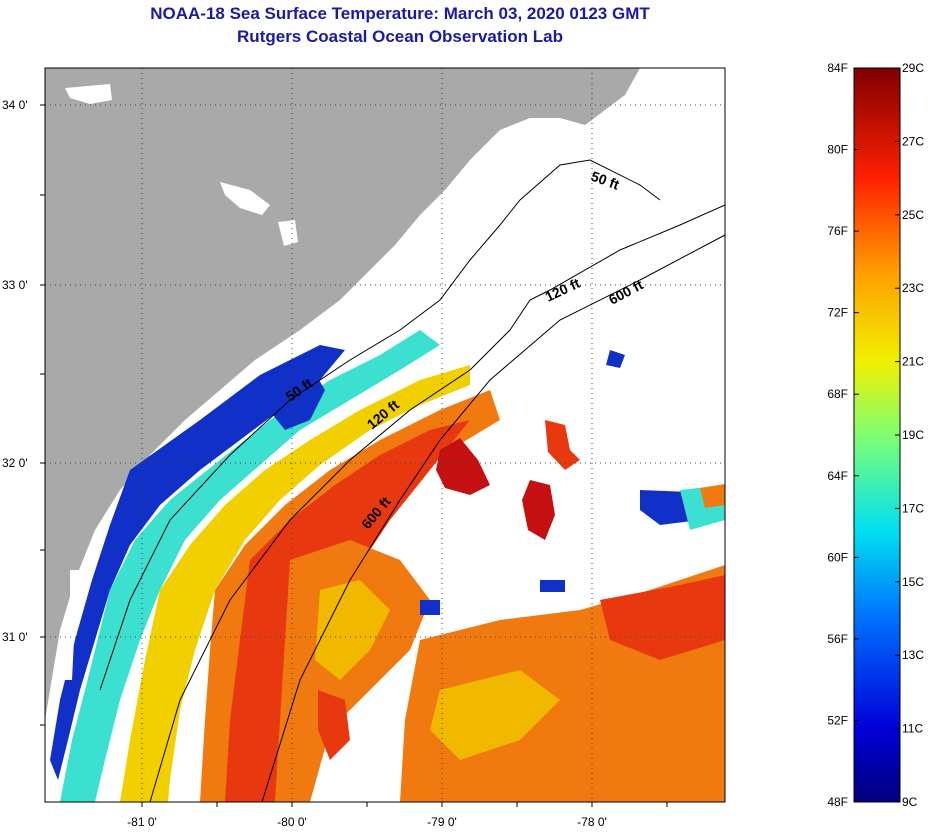  Describe the element at coordinates (913, 435) in the screenshot. I see `colorbar-label-c: 19C` at that location.